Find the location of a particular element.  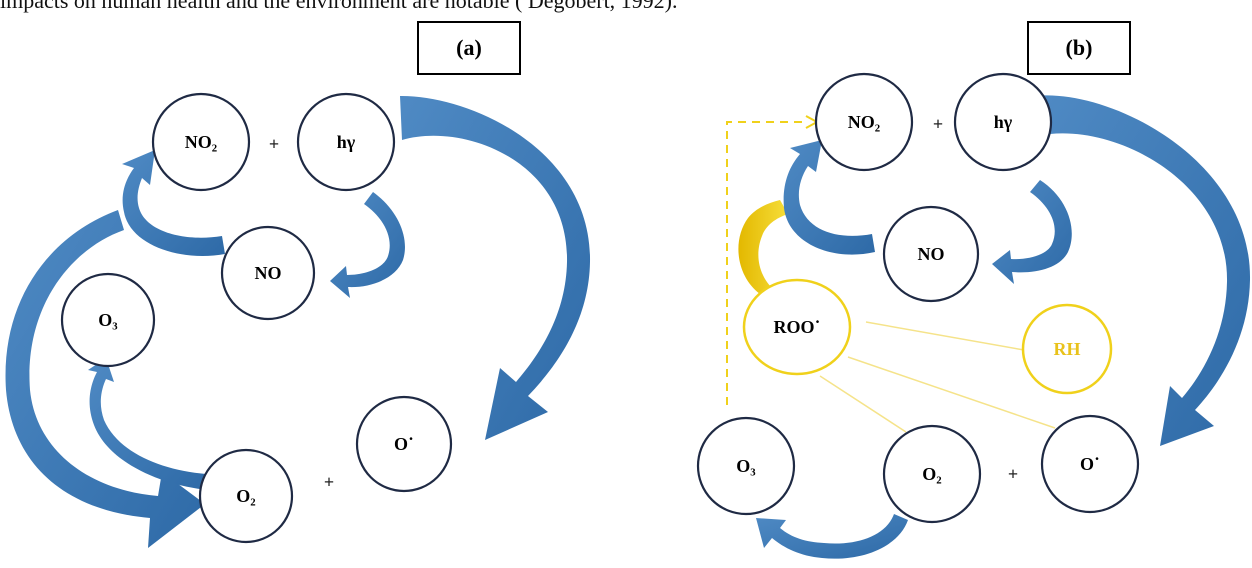

node-o3-label-a: O₃ is located at coordinates (108, 320).